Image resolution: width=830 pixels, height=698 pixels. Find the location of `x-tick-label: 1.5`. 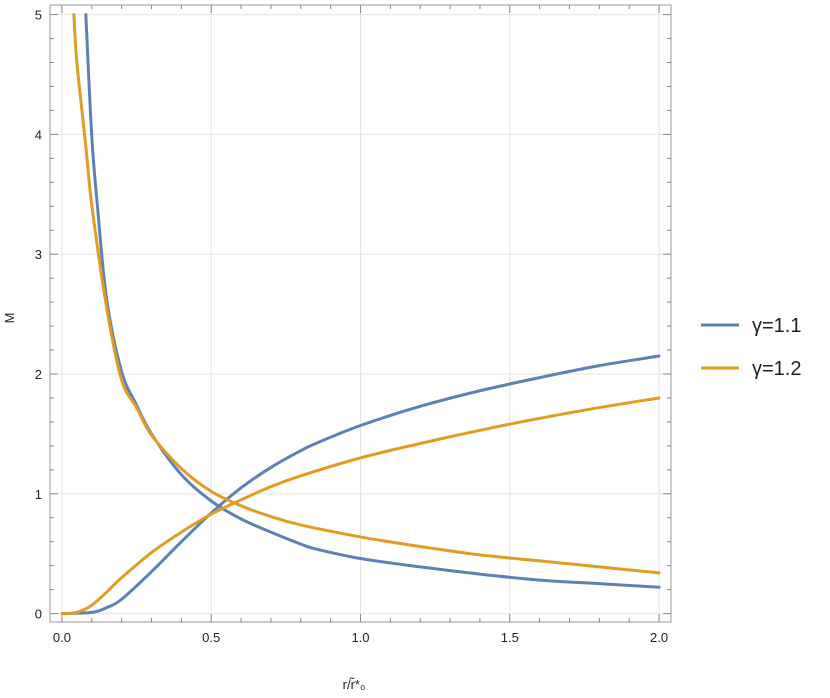

x-tick-label: 1.5 is located at coordinates (510, 637).